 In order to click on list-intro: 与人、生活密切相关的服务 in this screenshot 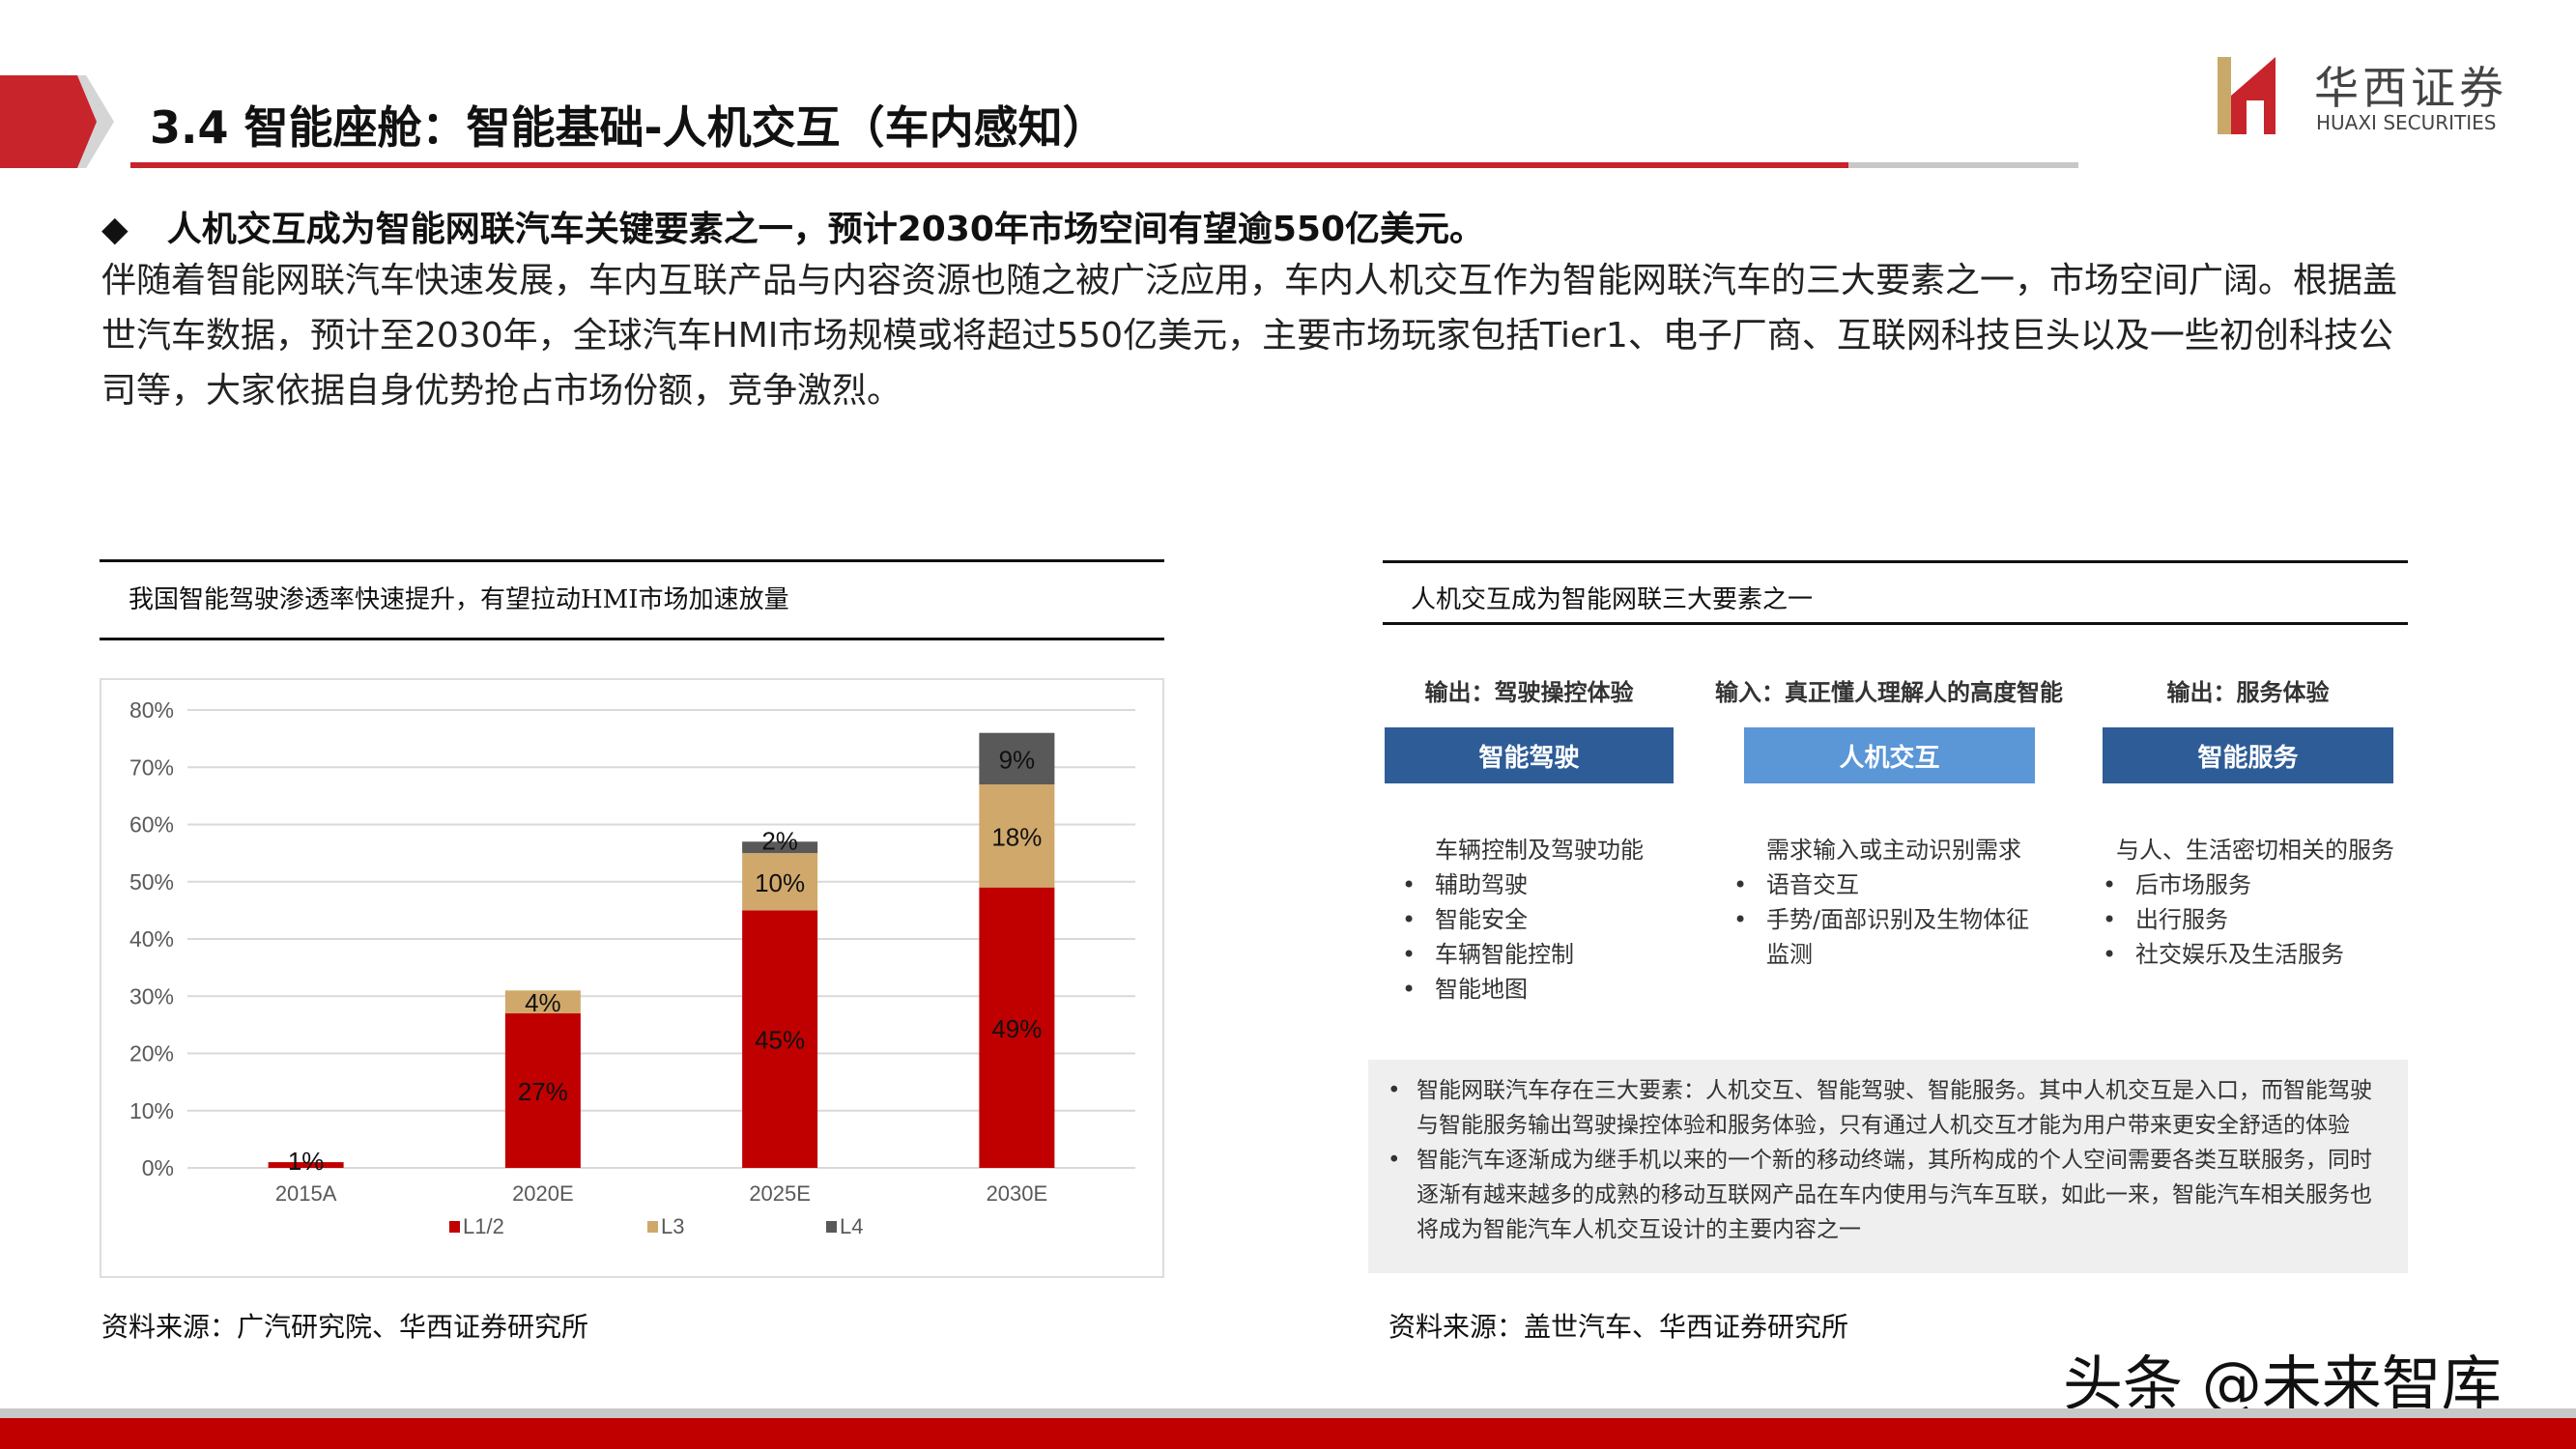, I will do `click(2255, 850)`.